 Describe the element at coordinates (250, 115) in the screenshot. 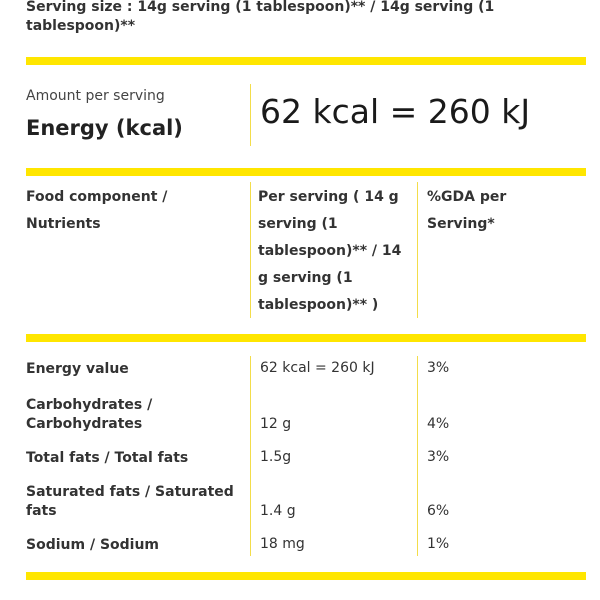

I see `energy-divider` at that location.